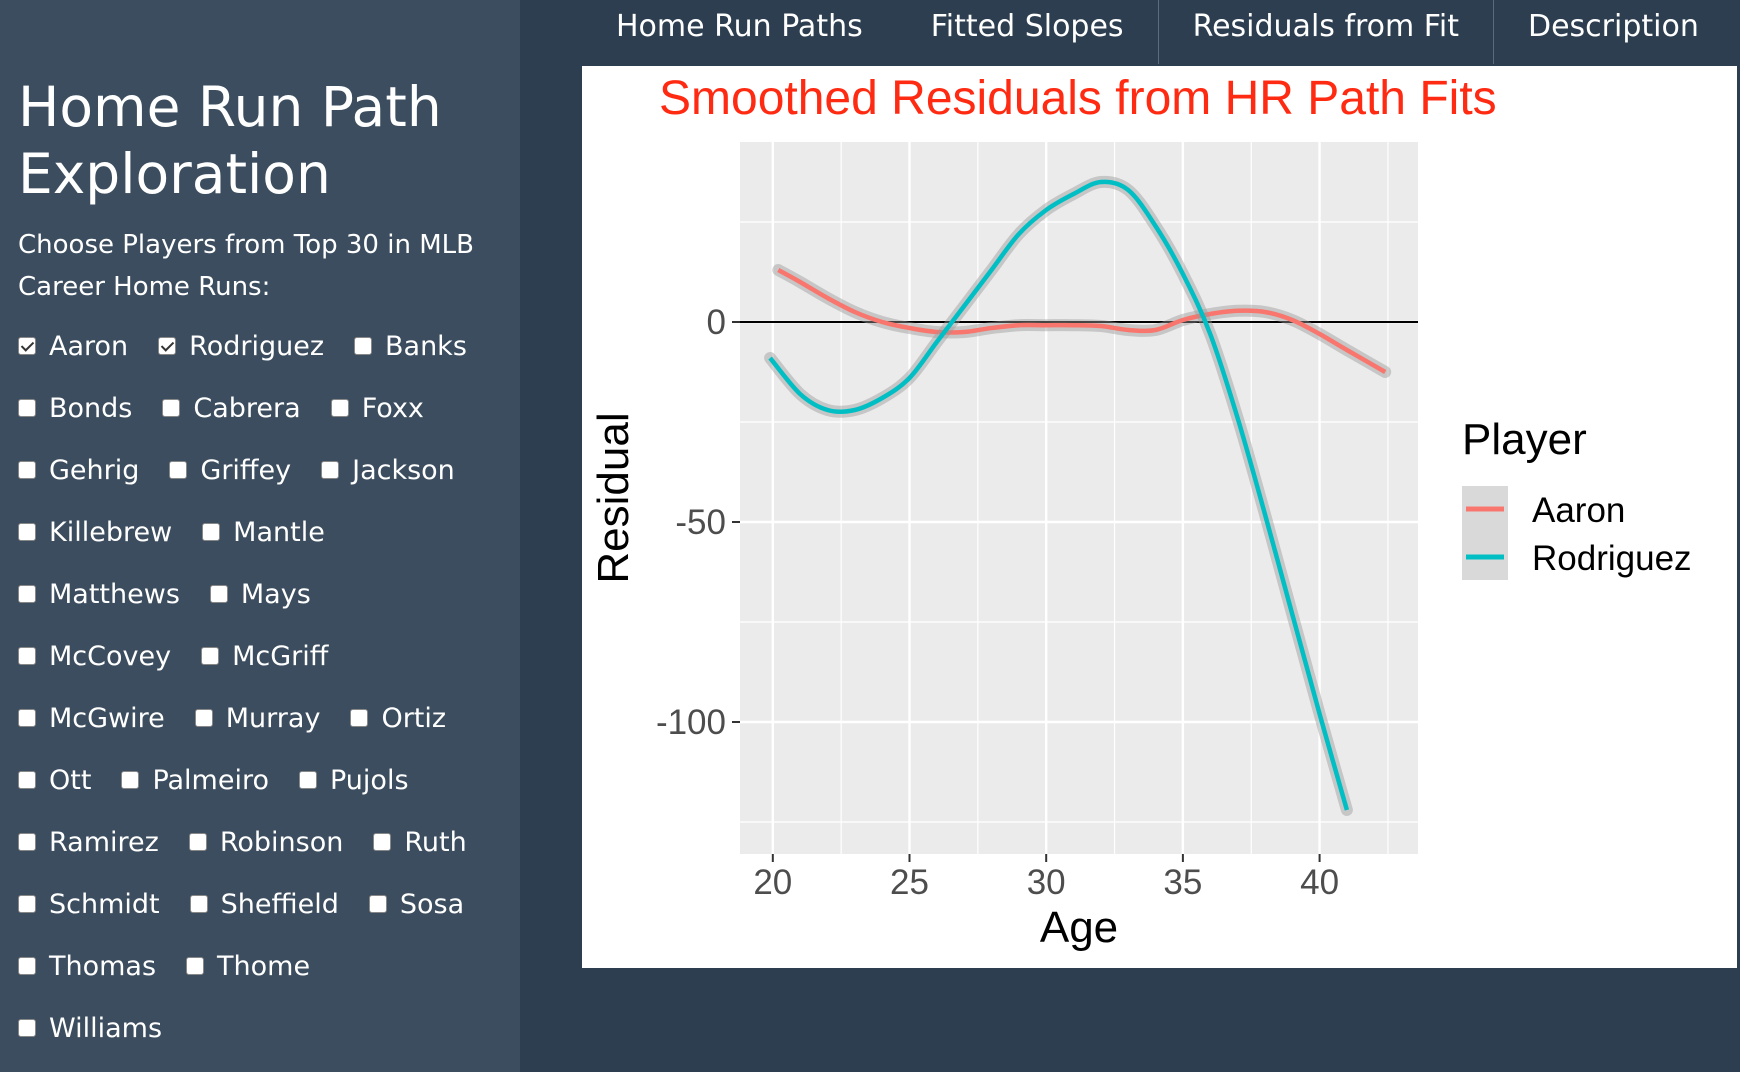  I want to click on player-label: Aaron, so click(89, 346).